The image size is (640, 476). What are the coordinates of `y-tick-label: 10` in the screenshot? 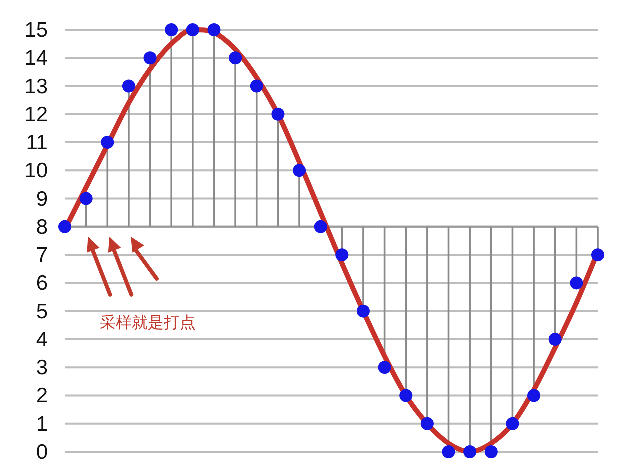 It's located at (36, 171).